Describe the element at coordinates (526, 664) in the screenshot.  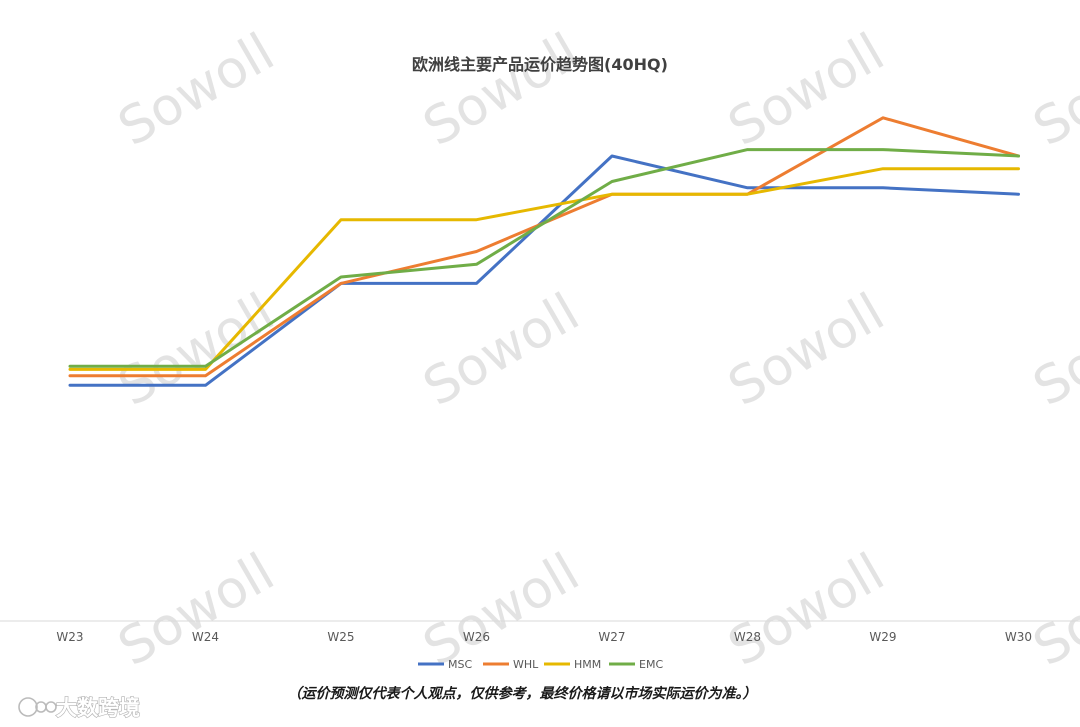
I see `legend-label-whl: WHL` at that location.